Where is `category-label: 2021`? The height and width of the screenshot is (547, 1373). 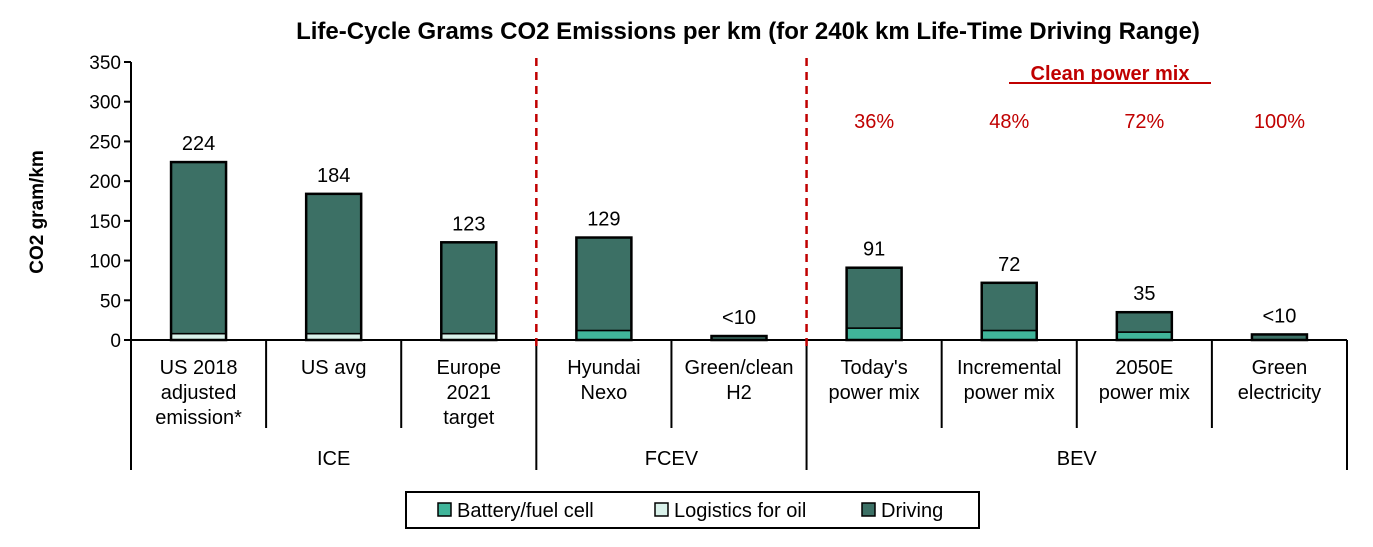 category-label: 2021 is located at coordinates (469, 393).